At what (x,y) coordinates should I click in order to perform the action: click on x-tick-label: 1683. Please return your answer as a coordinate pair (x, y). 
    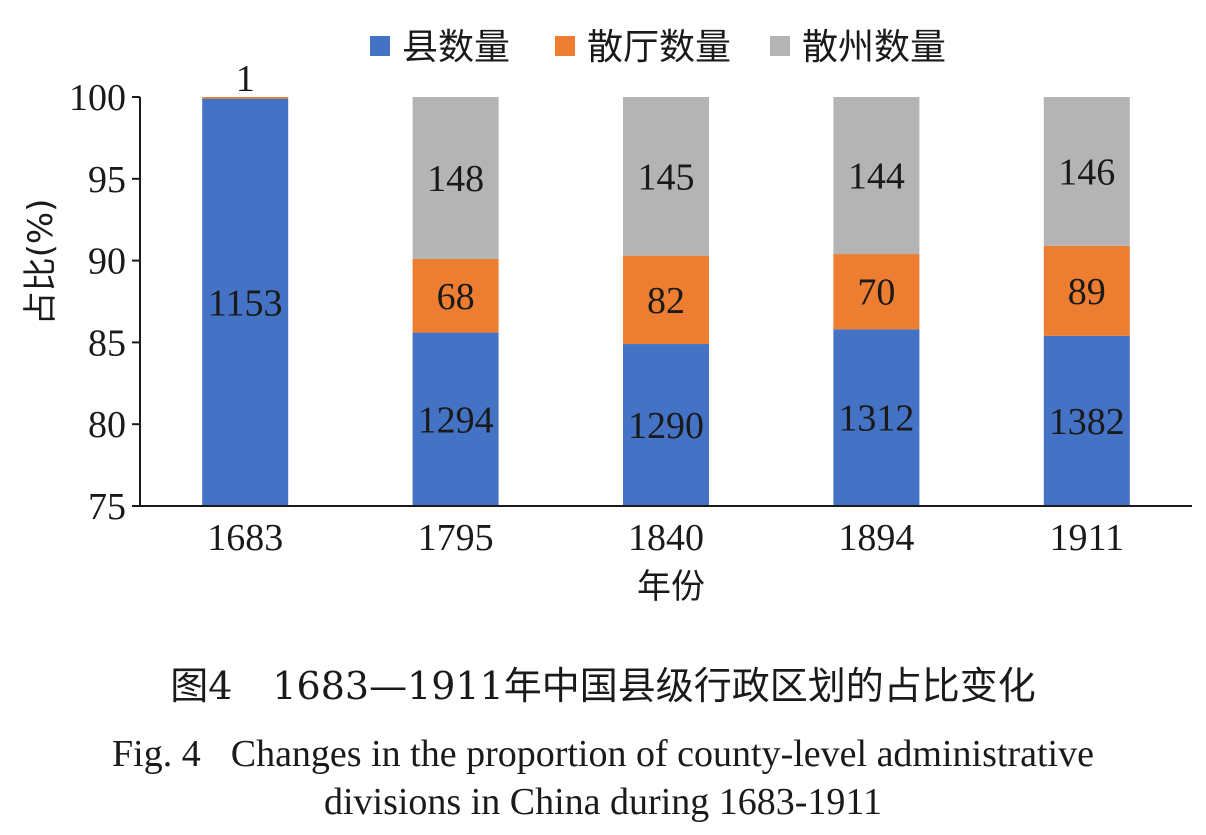
    Looking at the image, I should click on (245, 538).